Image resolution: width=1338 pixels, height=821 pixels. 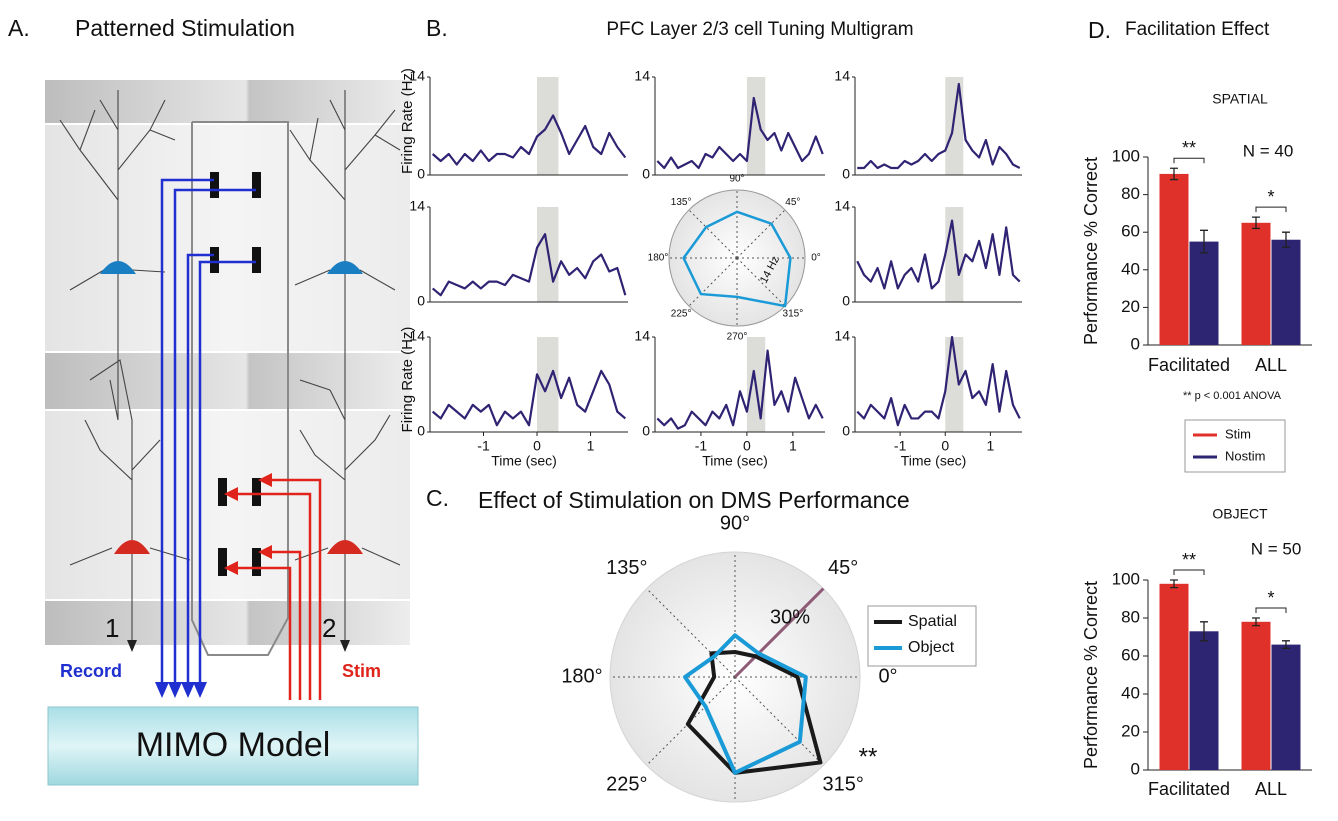 What do you see at coordinates (1238, 433) in the screenshot?
I see `legend-label: Stim` at bounding box center [1238, 433].